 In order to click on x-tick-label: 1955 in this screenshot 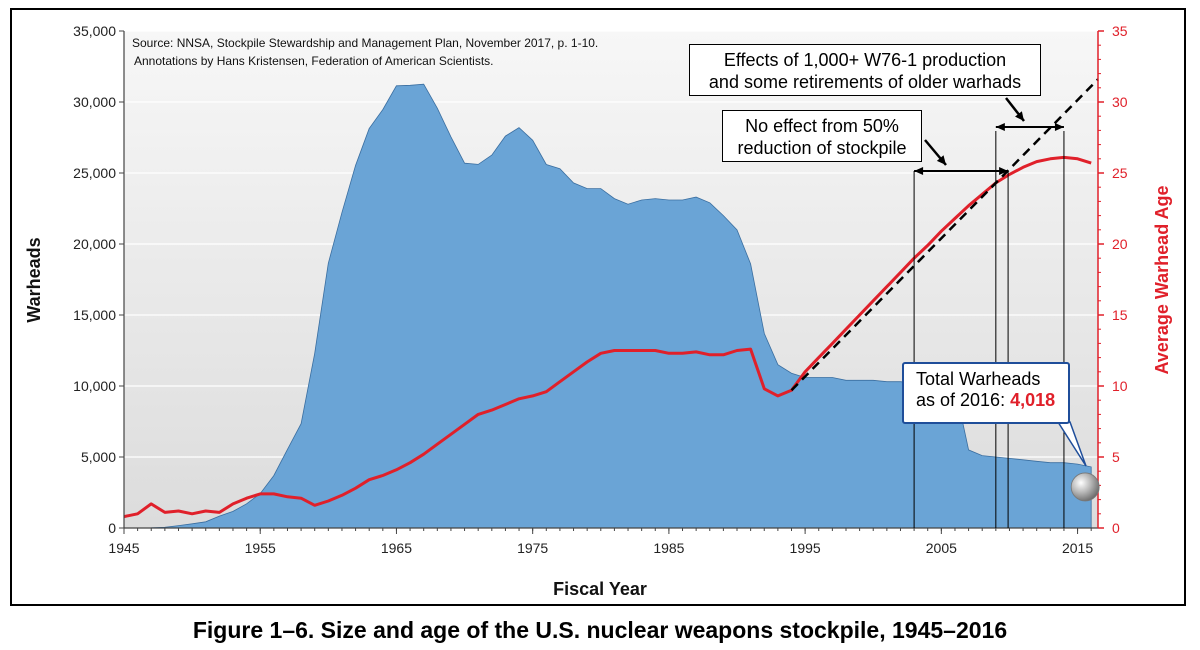, I will do `click(260, 548)`.